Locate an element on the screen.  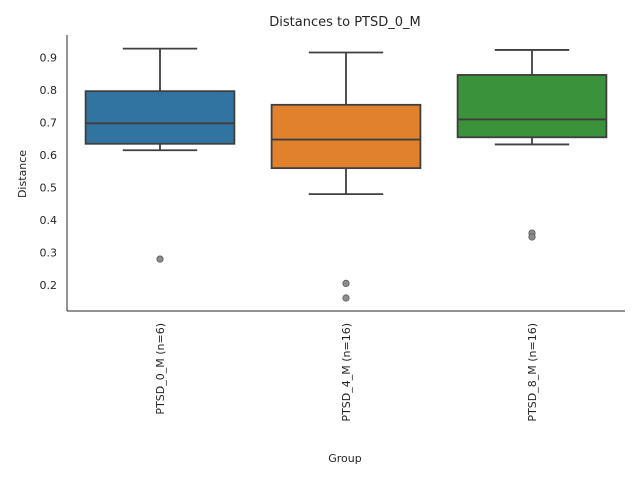
y-axis: 0.2 0.3 0.4 0.5 0.6 0.7 0.8 0.9 is located at coordinates (54, 173).